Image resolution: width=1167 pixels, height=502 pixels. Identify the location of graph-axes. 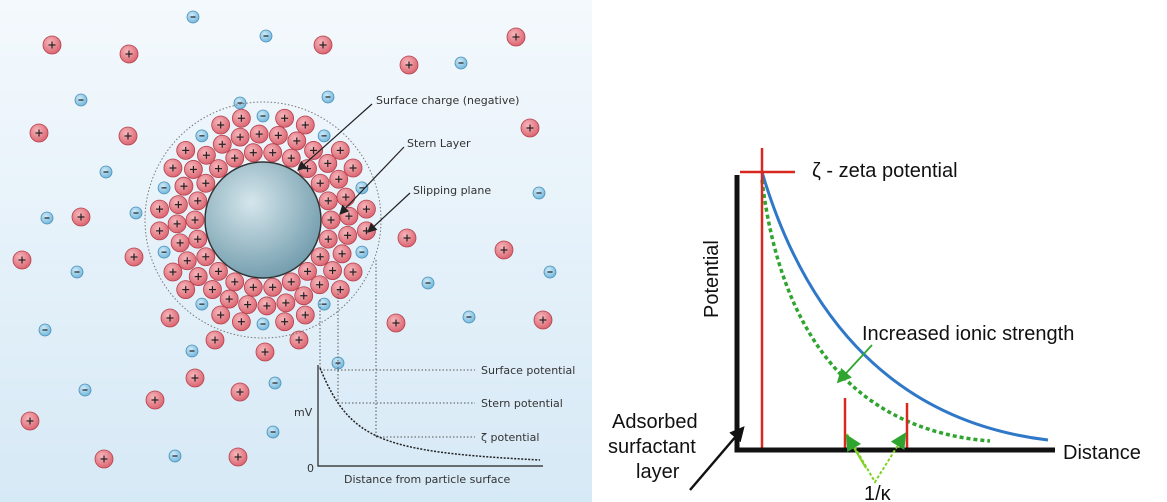
(430, 416).